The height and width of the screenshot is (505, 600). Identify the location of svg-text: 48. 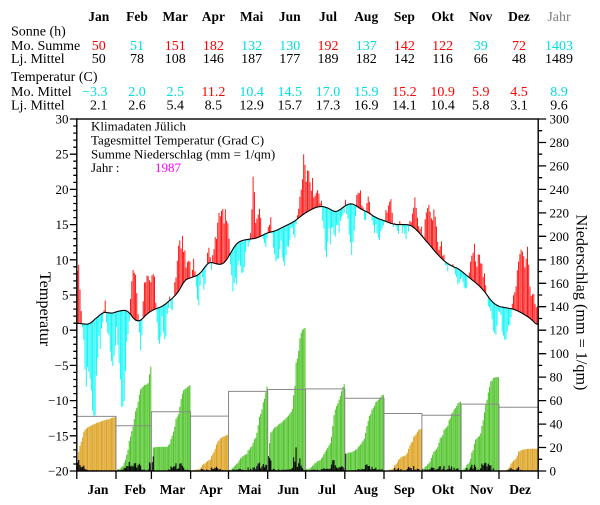
(519, 59).